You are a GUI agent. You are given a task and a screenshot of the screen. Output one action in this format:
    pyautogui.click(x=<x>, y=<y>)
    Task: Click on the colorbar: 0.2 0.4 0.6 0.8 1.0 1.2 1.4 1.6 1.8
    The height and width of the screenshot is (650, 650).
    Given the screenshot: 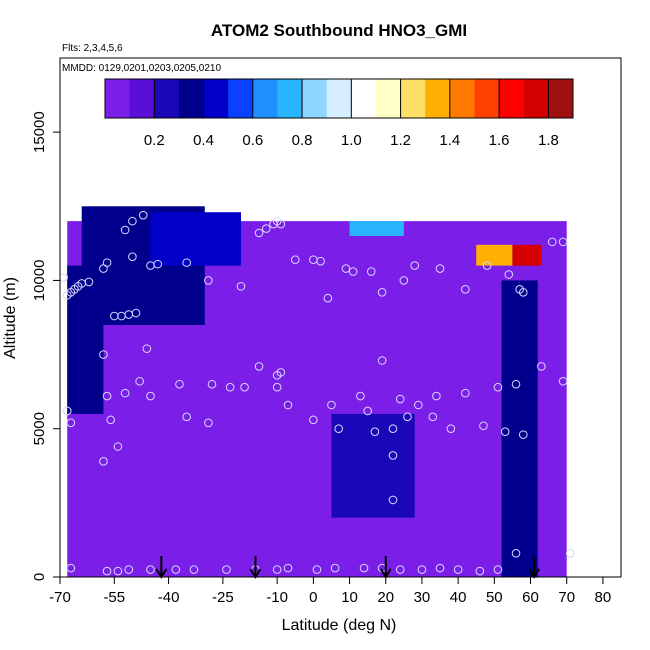 What is the action you would take?
    pyautogui.click(x=339, y=113)
    